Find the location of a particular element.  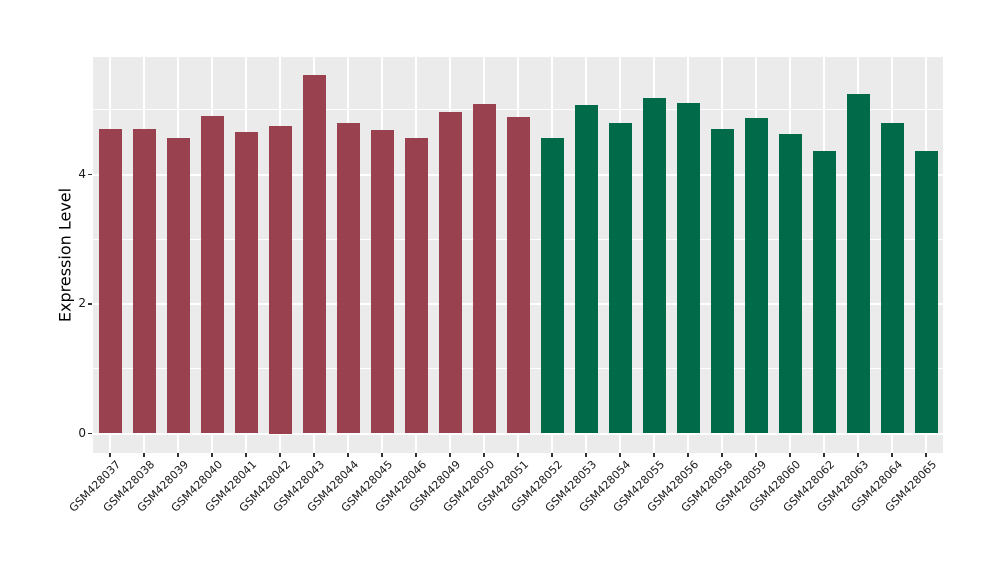

y-tick-label: 4 is located at coordinates (82, 173).